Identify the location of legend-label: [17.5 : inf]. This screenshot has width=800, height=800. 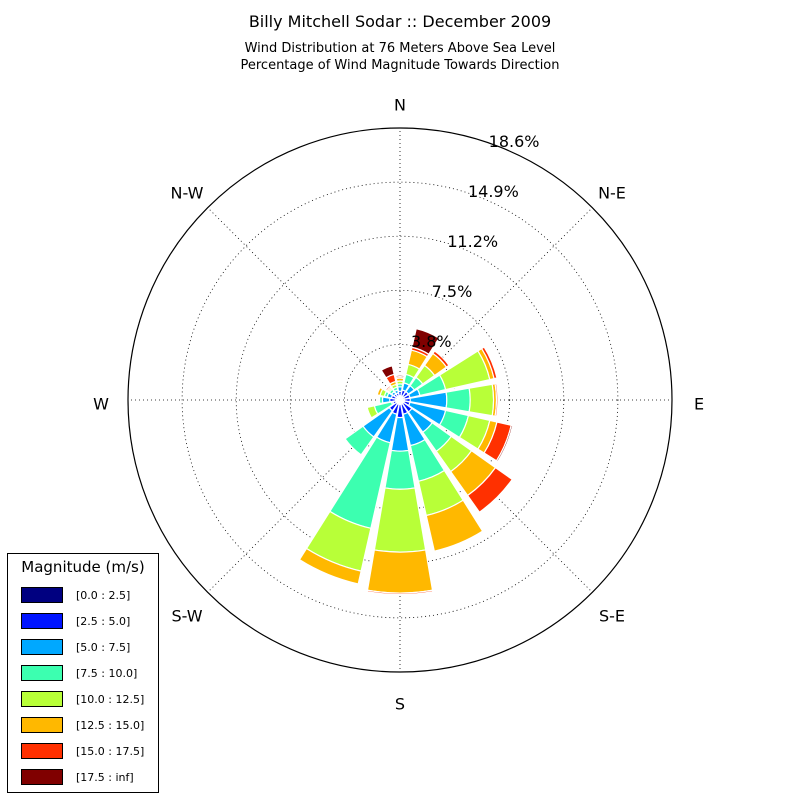
(105, 777).